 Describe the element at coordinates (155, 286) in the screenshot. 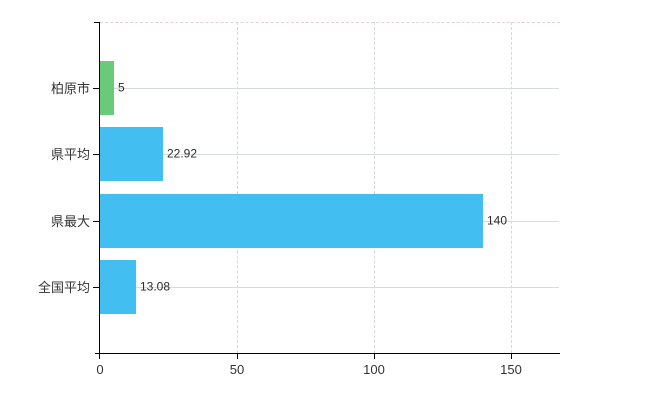

I see `value-label-3: 13.08` at that location.